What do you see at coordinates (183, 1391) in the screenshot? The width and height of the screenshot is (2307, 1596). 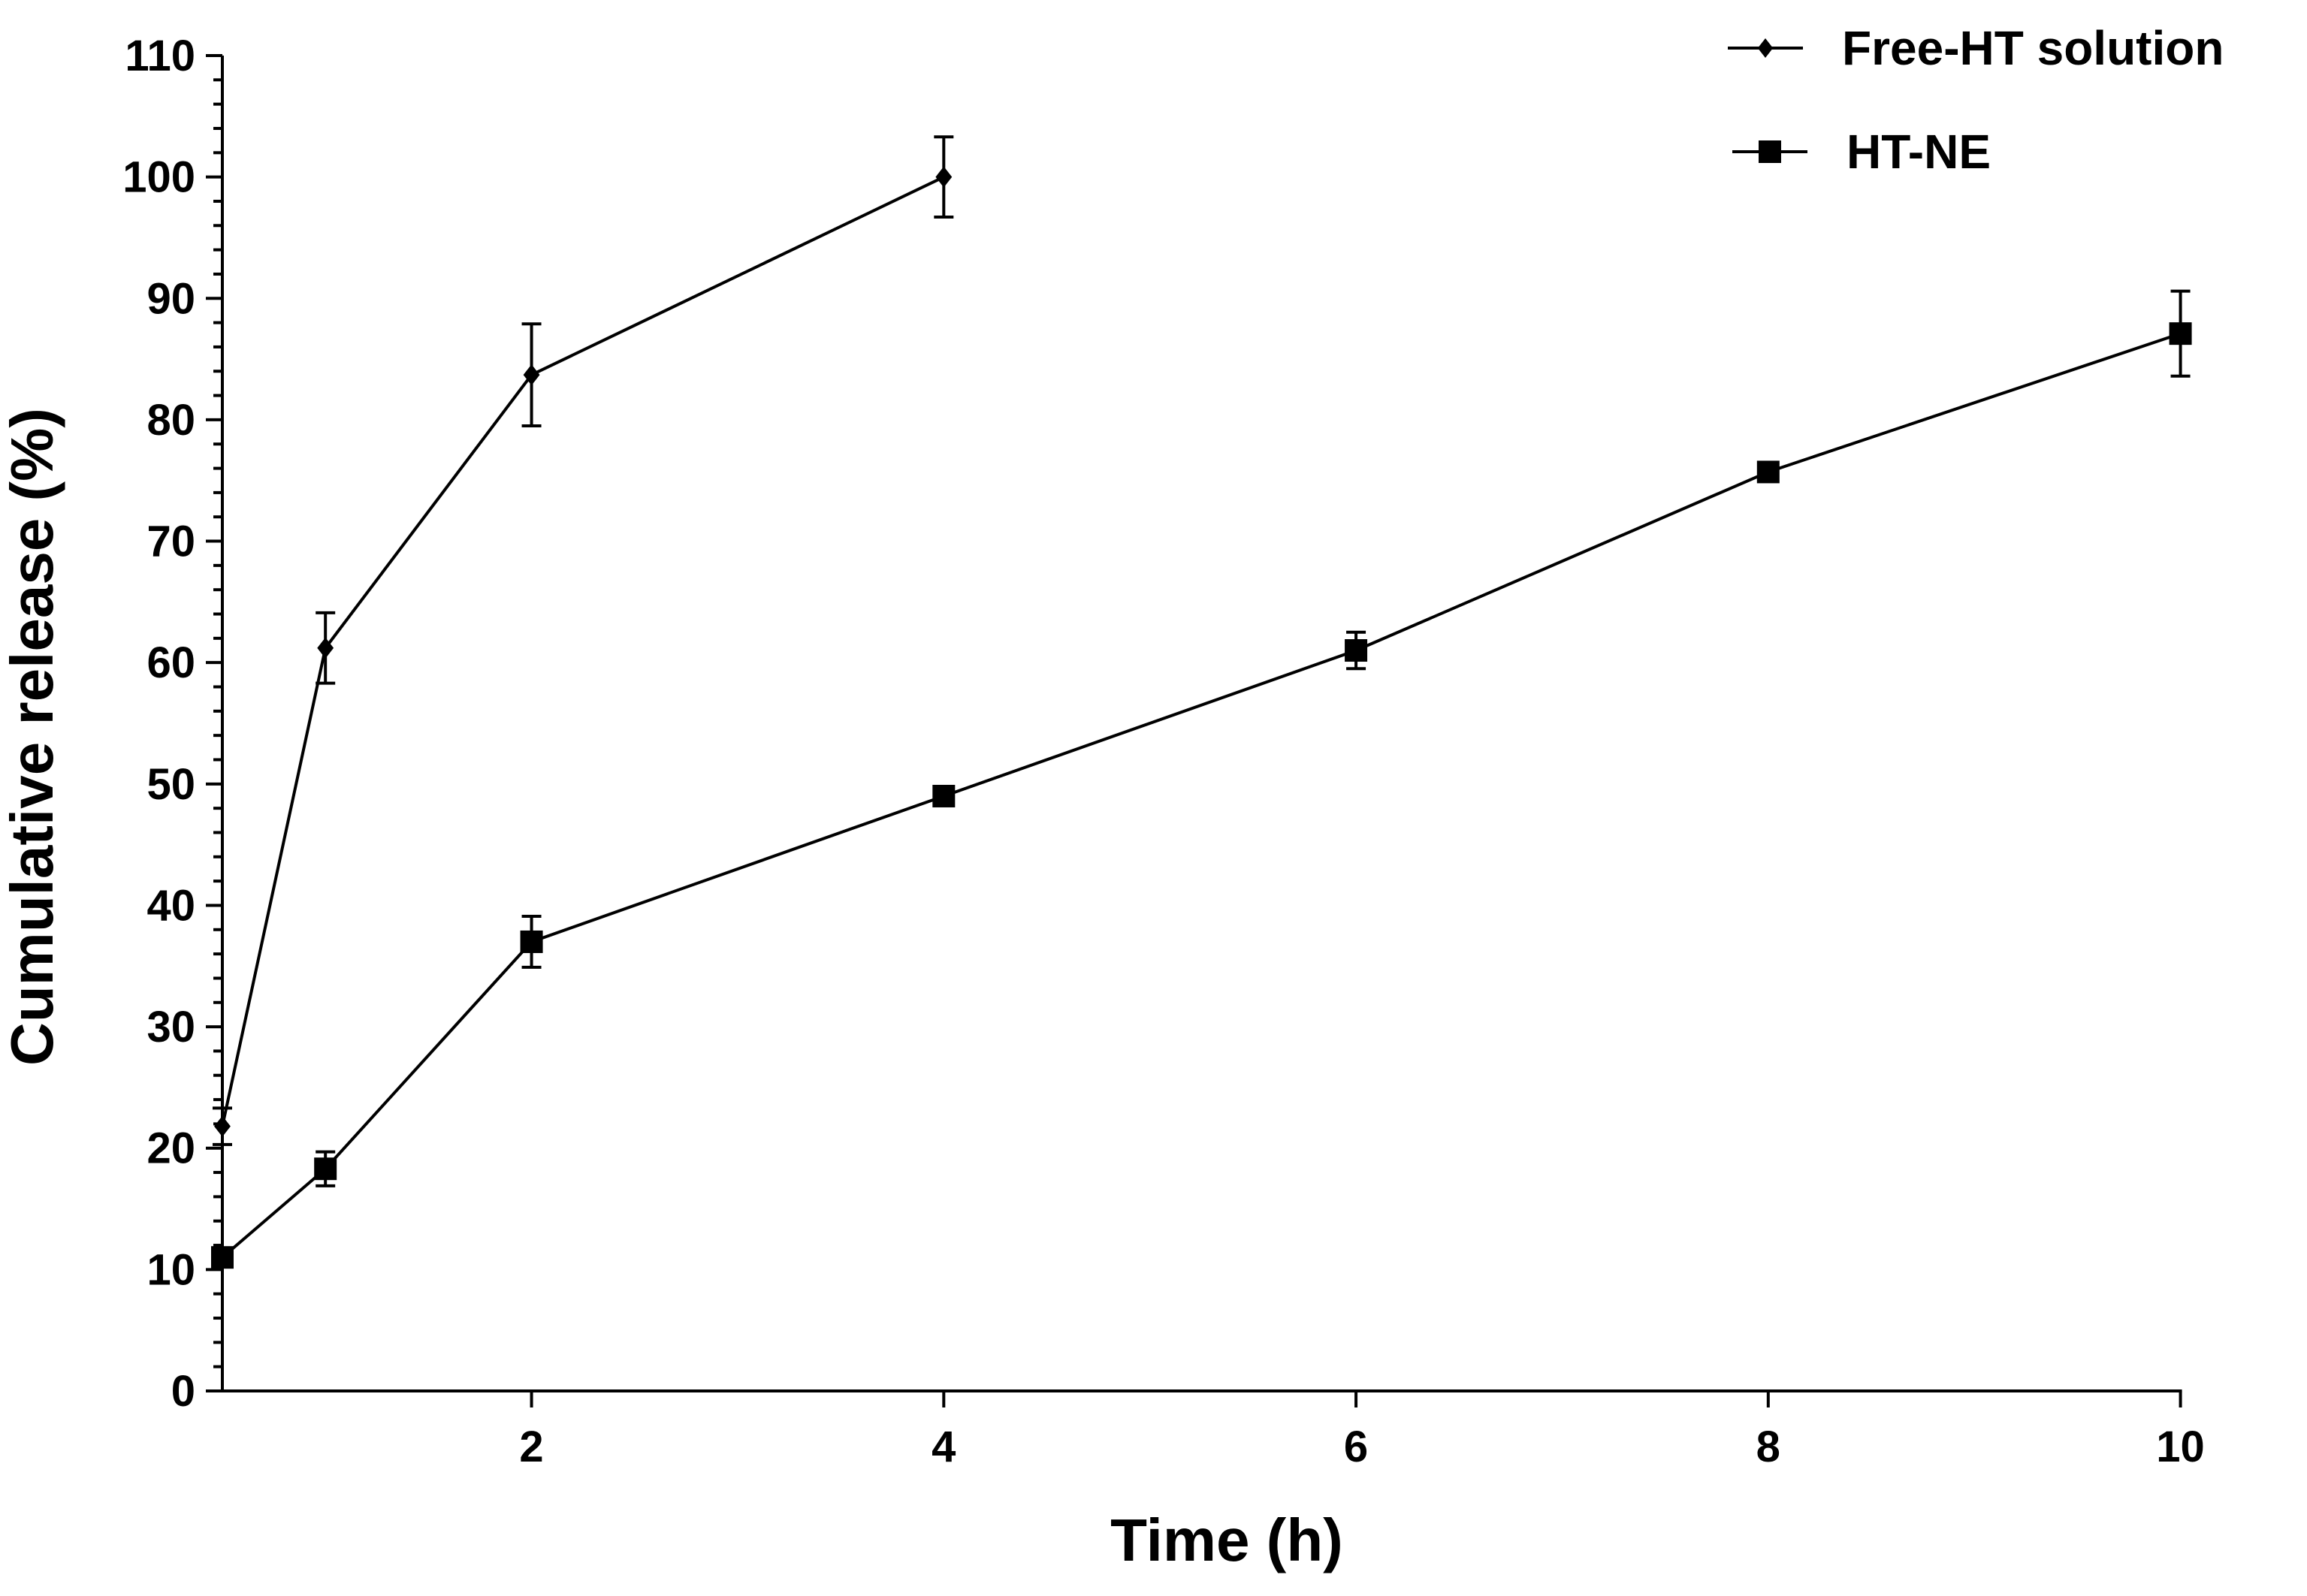 I see `y-tick-label: 0` at bounding box center [183, 1391].